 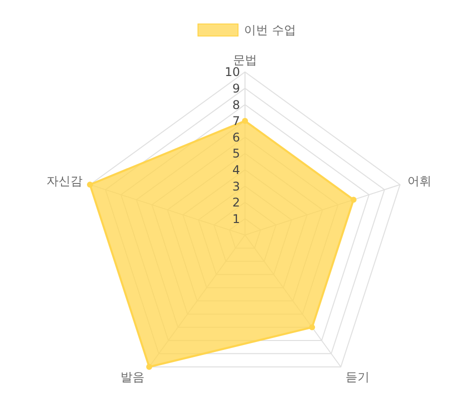 What do you see at coordinates (236, 89) in the screenshot?
I see `y-tick-label: 9` at bounding box center [236, 89].